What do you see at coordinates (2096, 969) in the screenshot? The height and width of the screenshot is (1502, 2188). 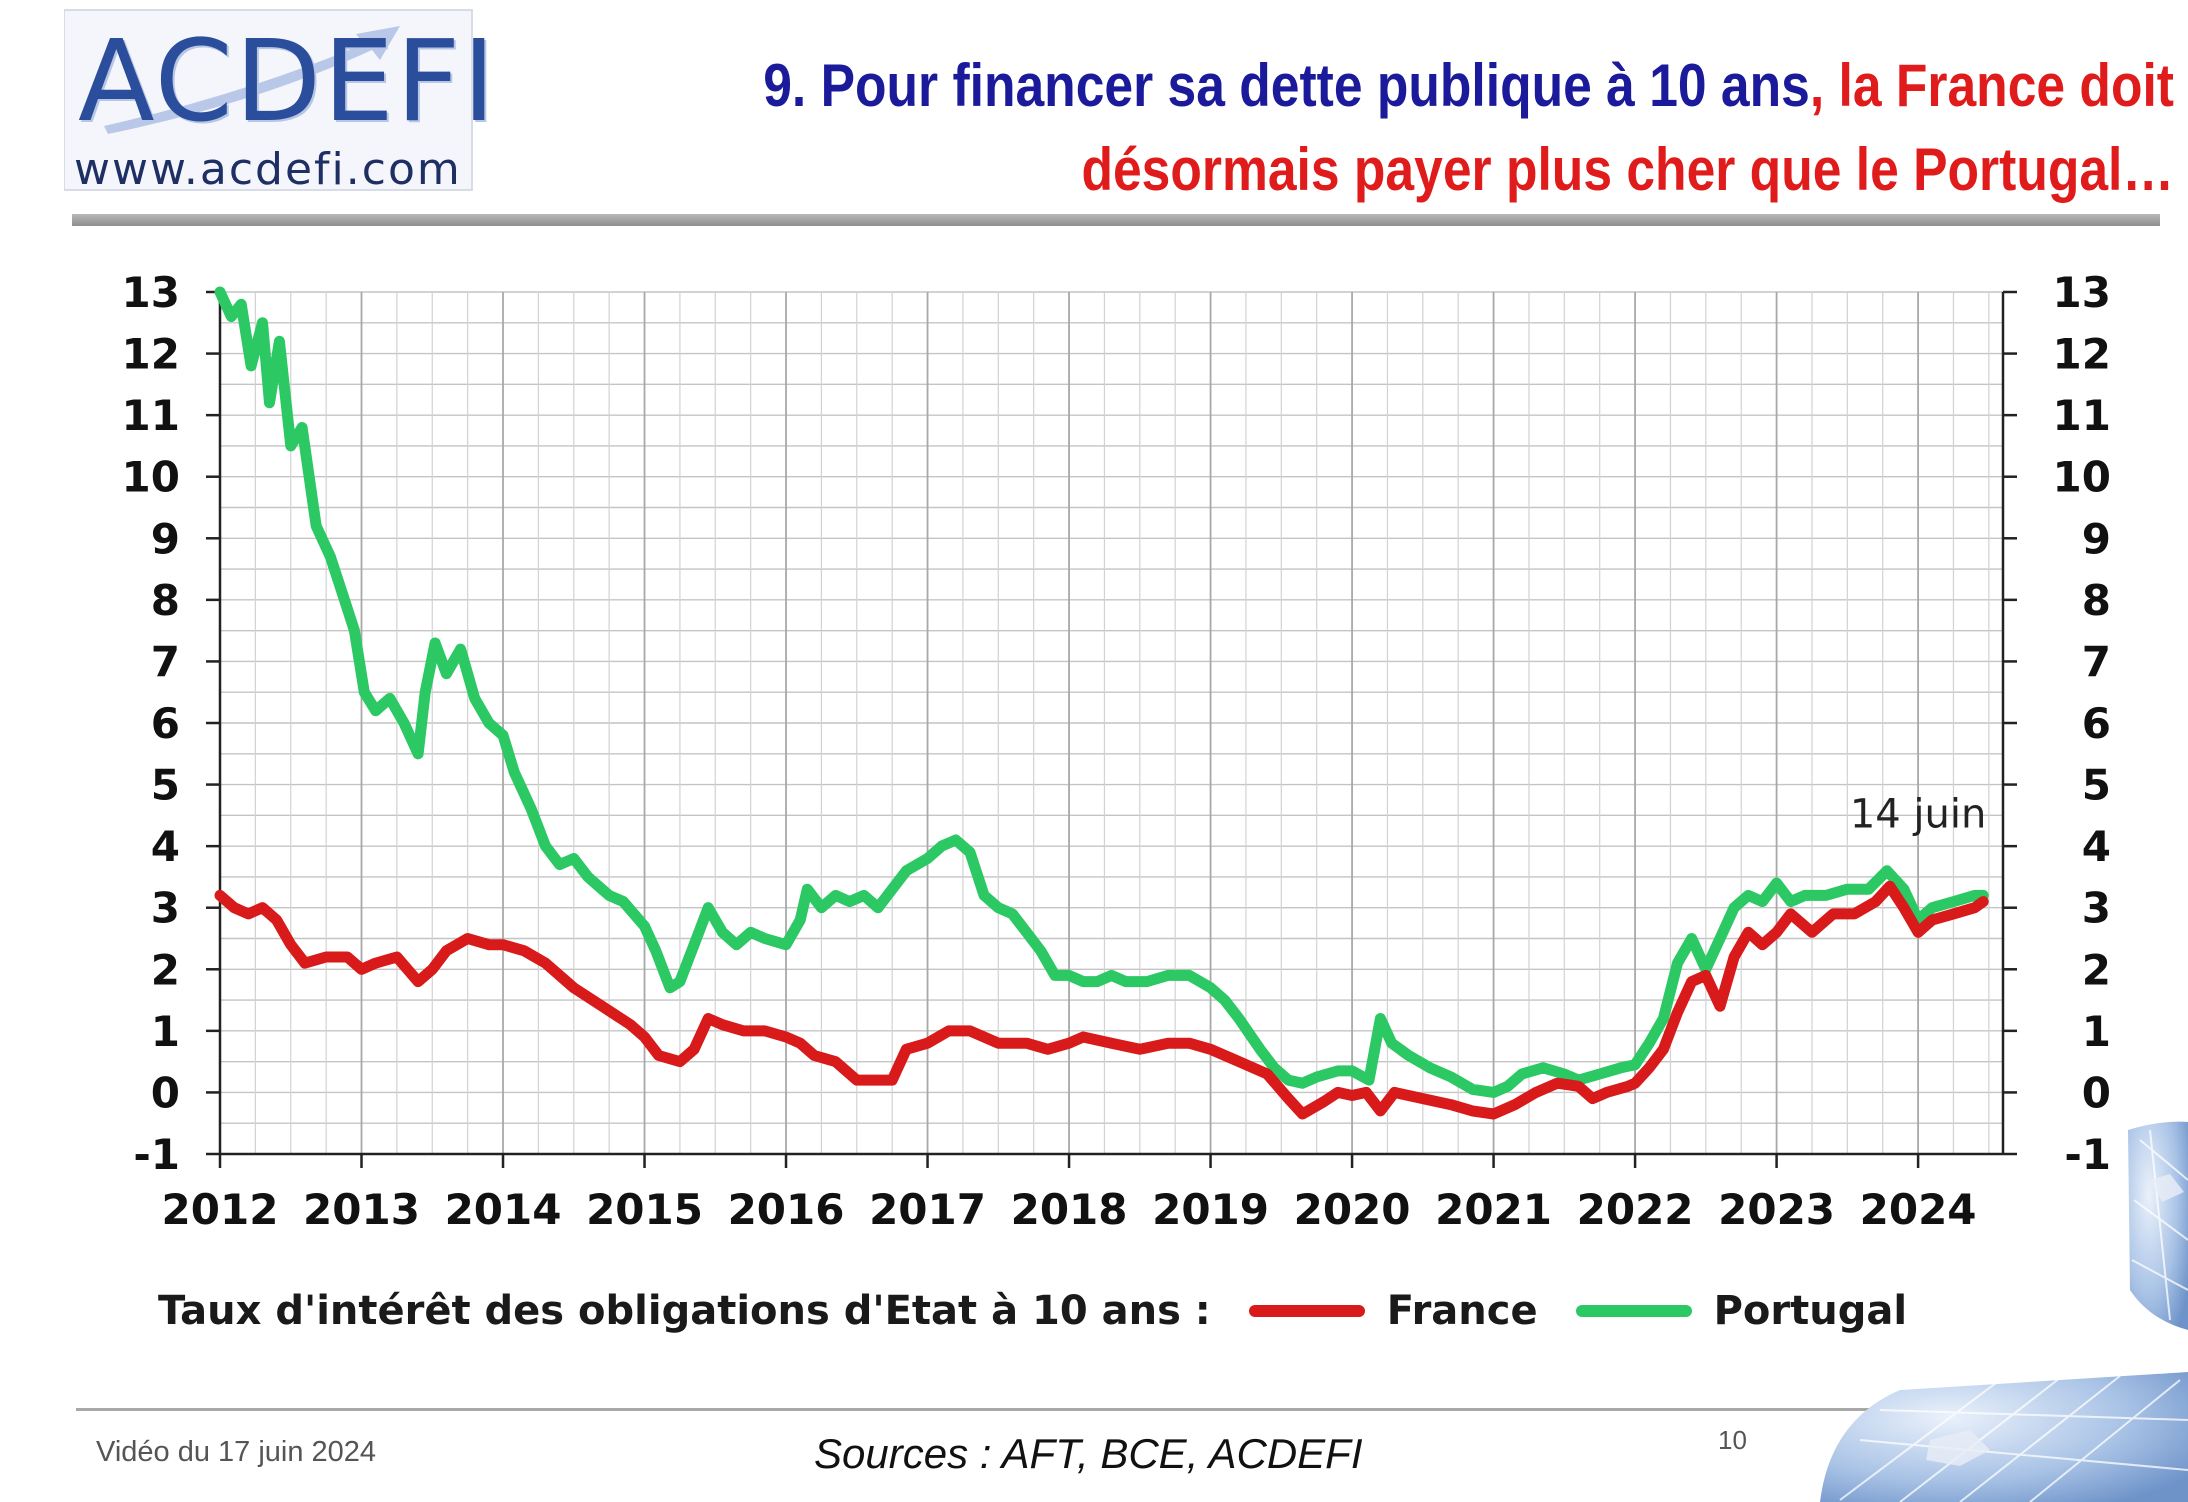 I see `y-tick-label-right: 2` at bounding box center [2096, 969].